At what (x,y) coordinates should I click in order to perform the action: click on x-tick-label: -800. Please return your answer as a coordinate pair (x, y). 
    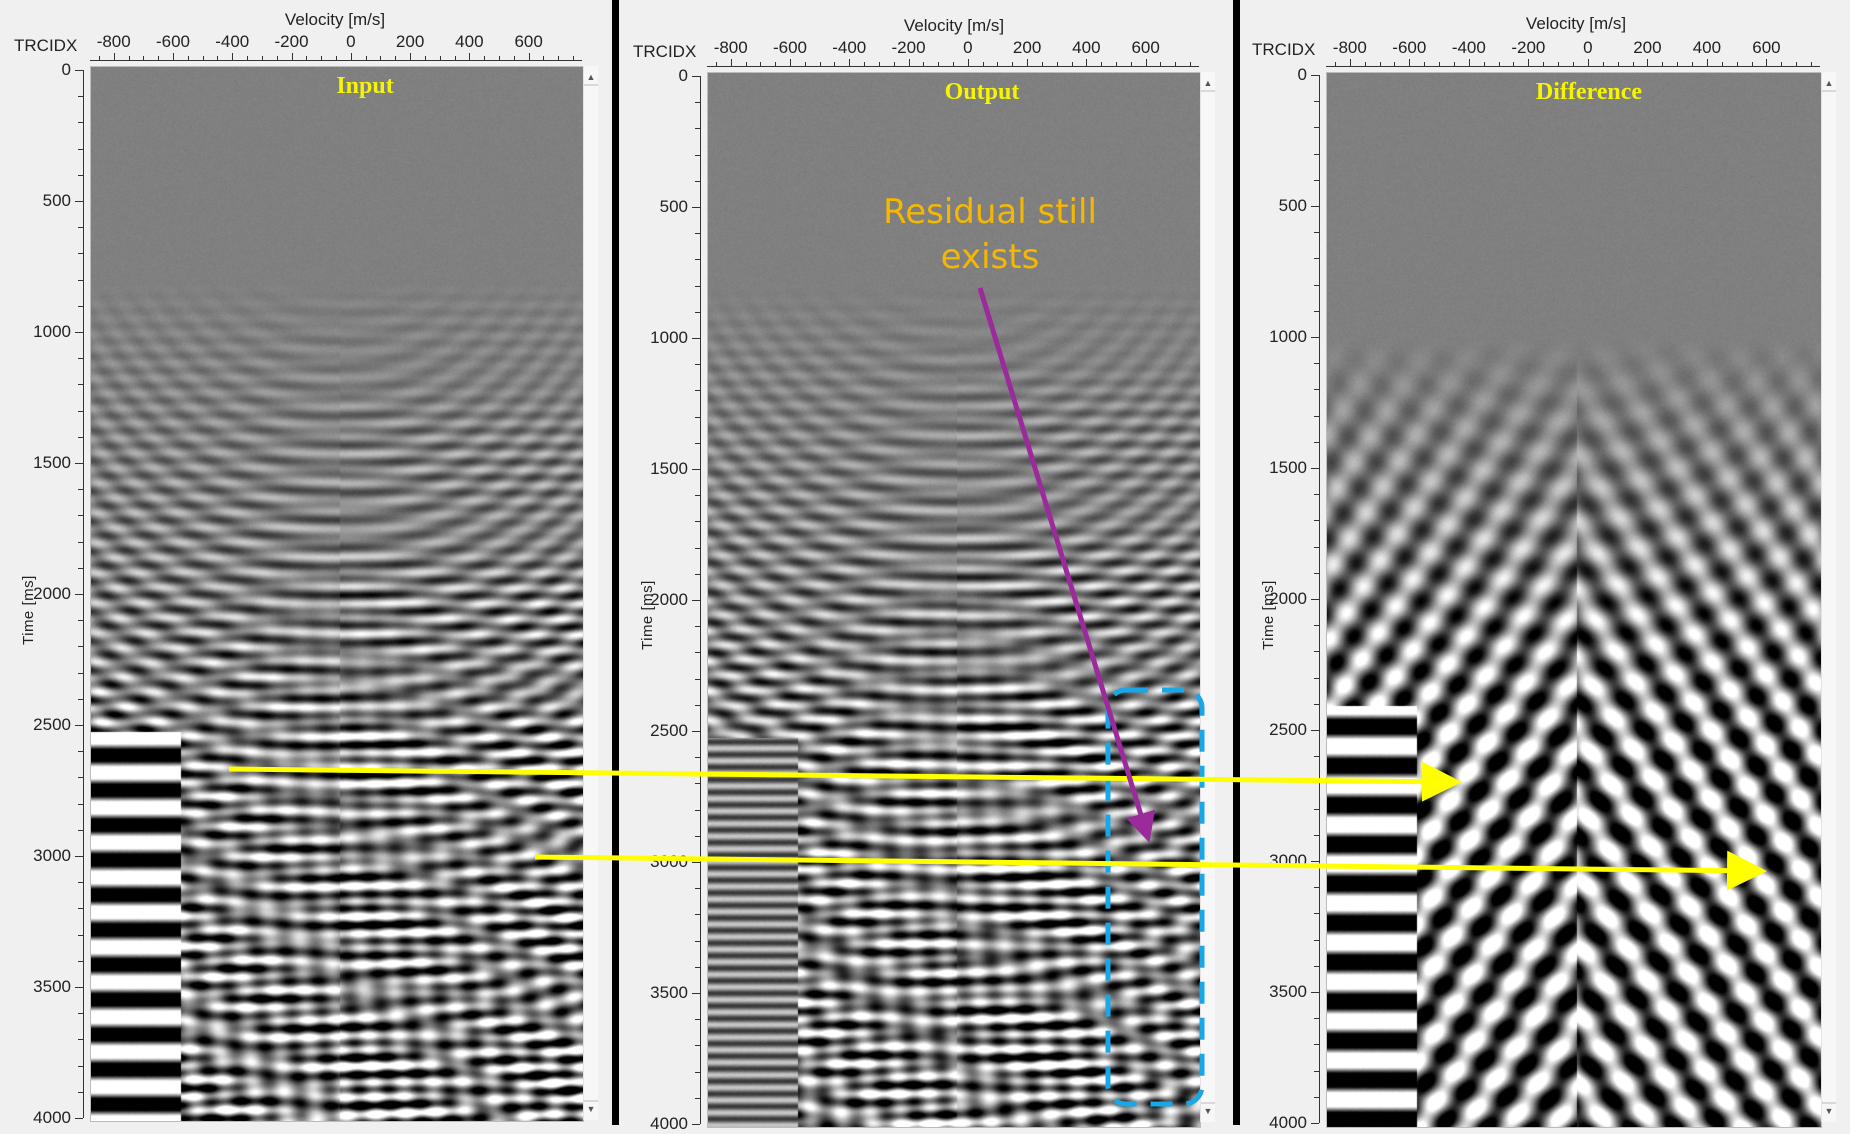
    Looking at the image, I should click on (113, 41).